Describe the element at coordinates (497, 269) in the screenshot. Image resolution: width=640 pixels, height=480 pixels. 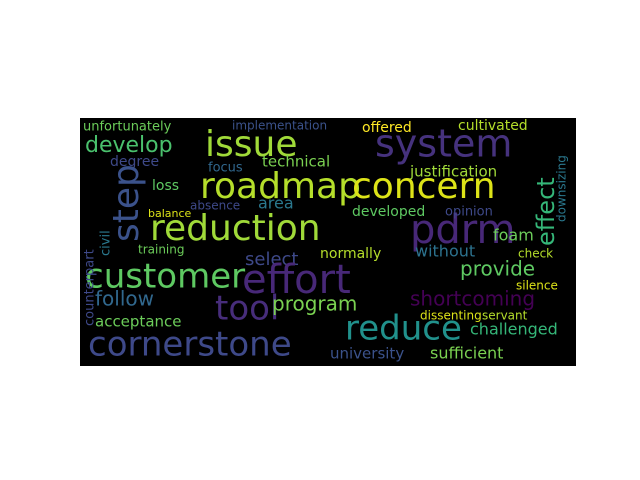
I see `word: provide` at that location.